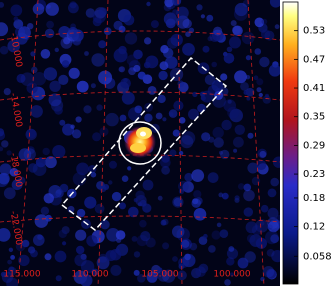  What do you see at coordinates (21, 275) in the screenshot?
I see `ra-label: 115.000` at bounding box center [21, 275].